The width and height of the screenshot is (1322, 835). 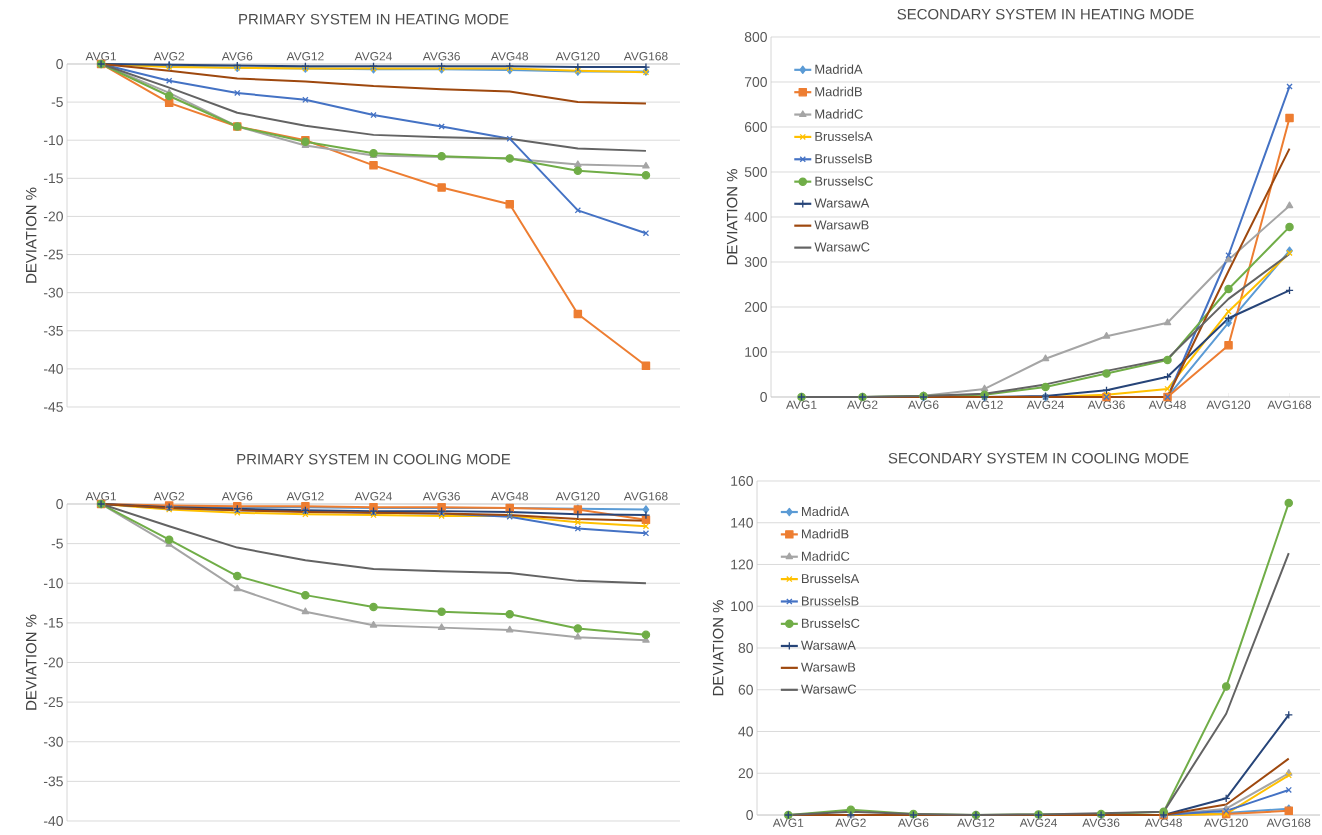 What do you see at coordinates (755, 172) in the screenshot?
I see `y-tick-label: 500` at bounding box center [755, 172].